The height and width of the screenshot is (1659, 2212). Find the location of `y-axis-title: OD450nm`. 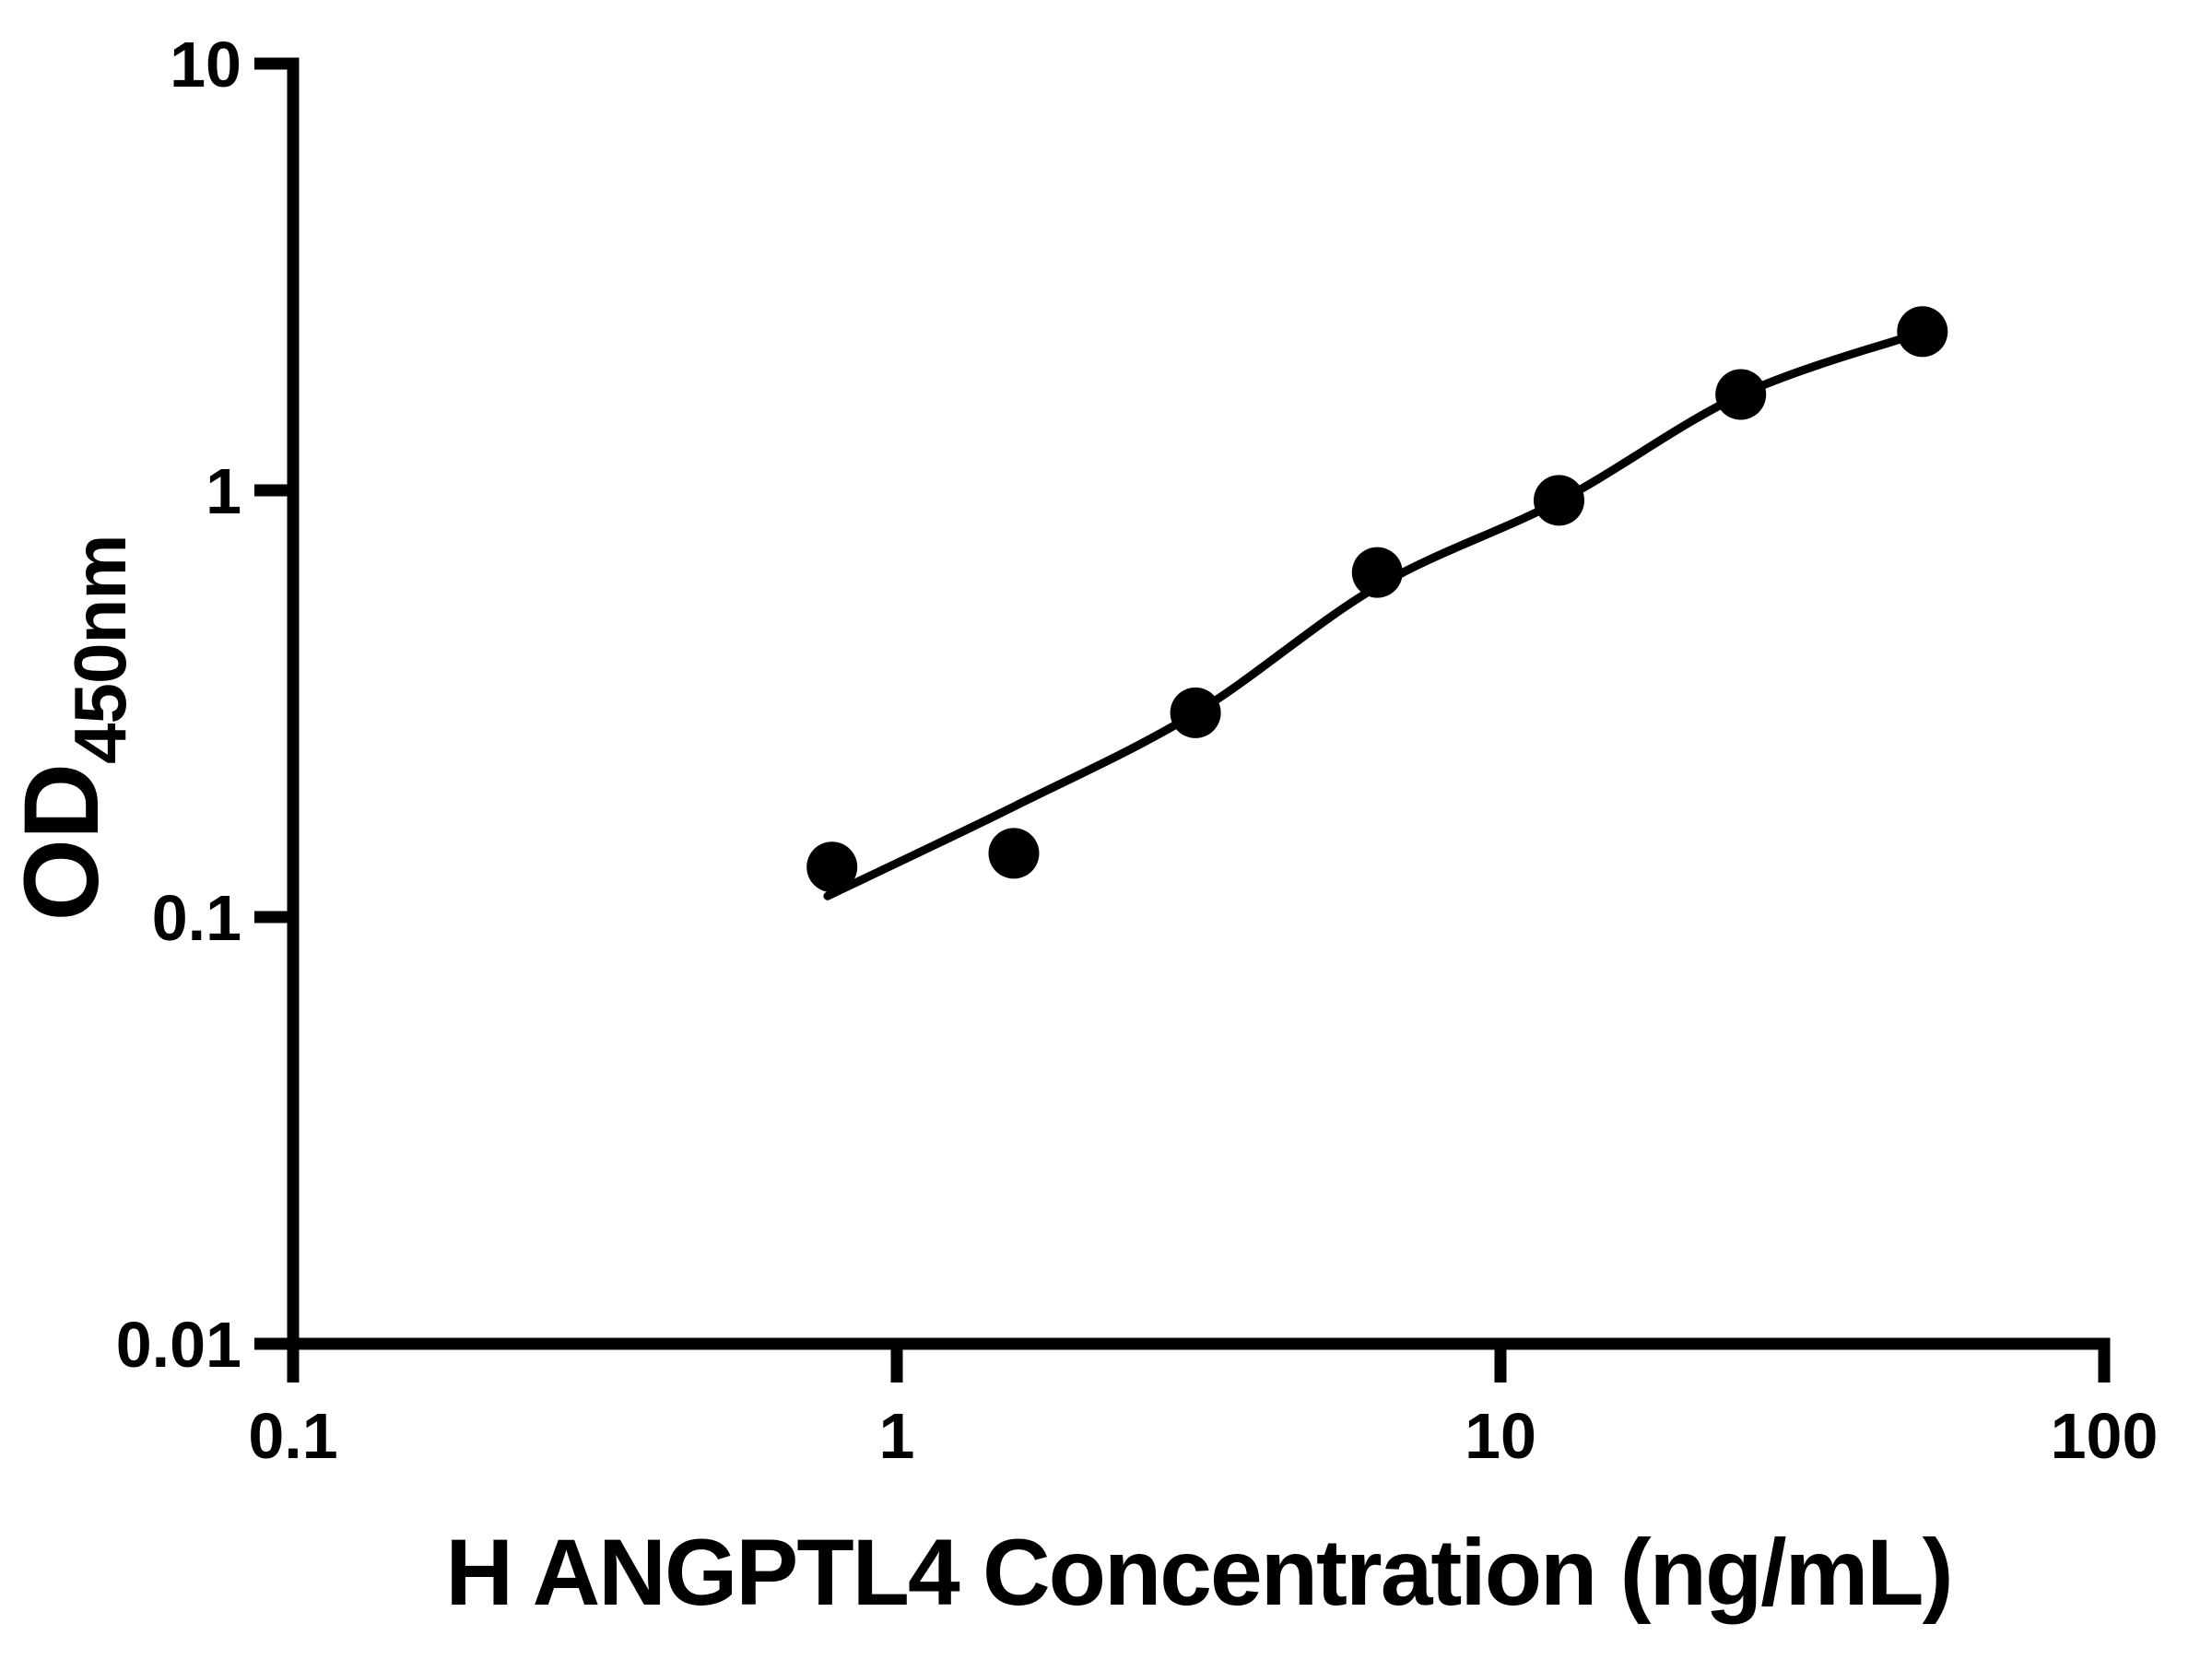

y-axis-title: OD450nm is located at coordinates (72, 728).